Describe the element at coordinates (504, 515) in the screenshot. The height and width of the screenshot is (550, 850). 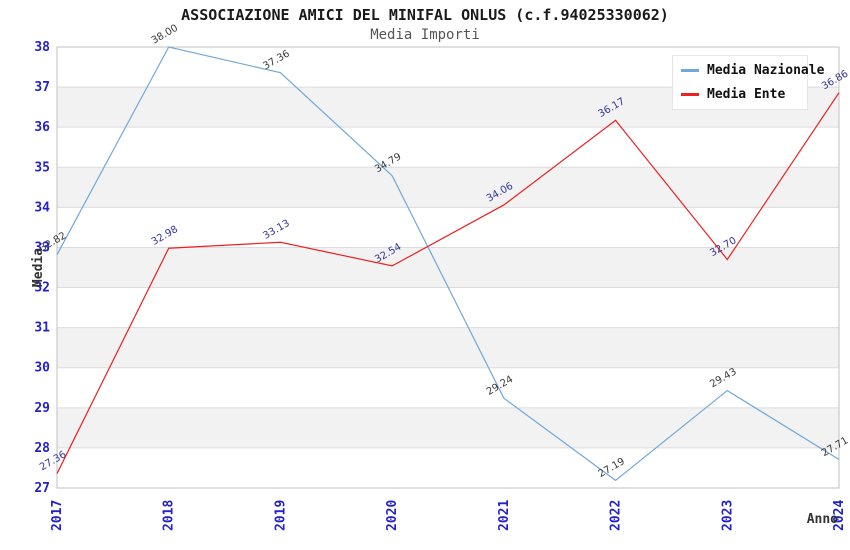
I see `x-tick-label: 2021` at that location.